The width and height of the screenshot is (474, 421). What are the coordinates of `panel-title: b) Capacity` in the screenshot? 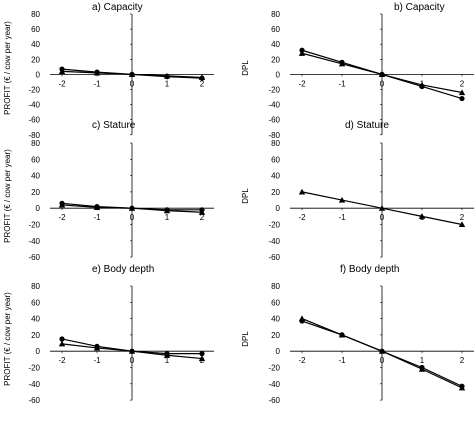 It's located at (419, 7).